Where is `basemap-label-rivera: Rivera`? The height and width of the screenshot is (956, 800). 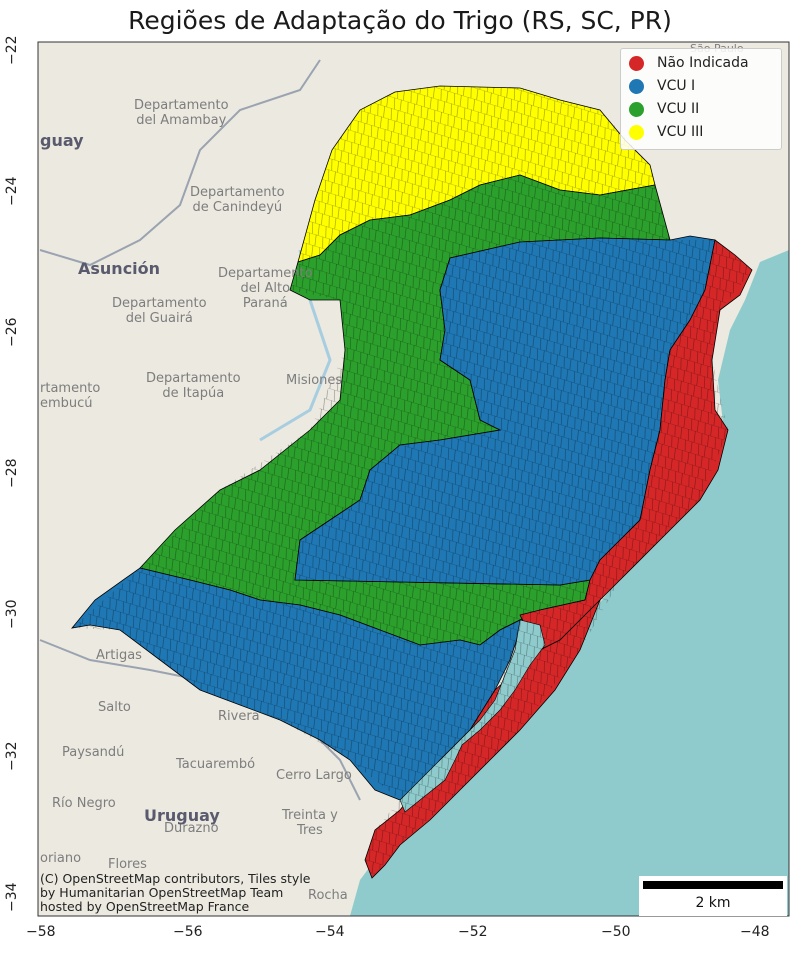 basemap-label-rivera: Rivera is located at coordinates (239, 716).